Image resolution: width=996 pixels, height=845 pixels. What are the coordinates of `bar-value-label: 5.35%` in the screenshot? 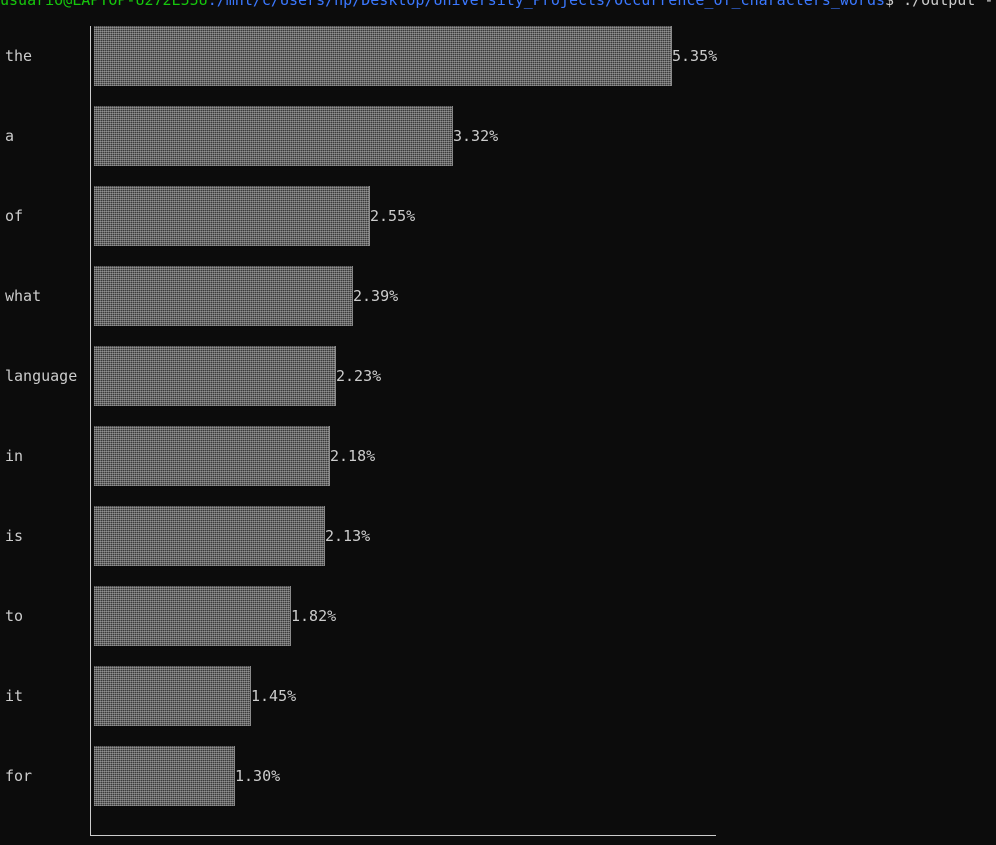 It's located at (695, 56).